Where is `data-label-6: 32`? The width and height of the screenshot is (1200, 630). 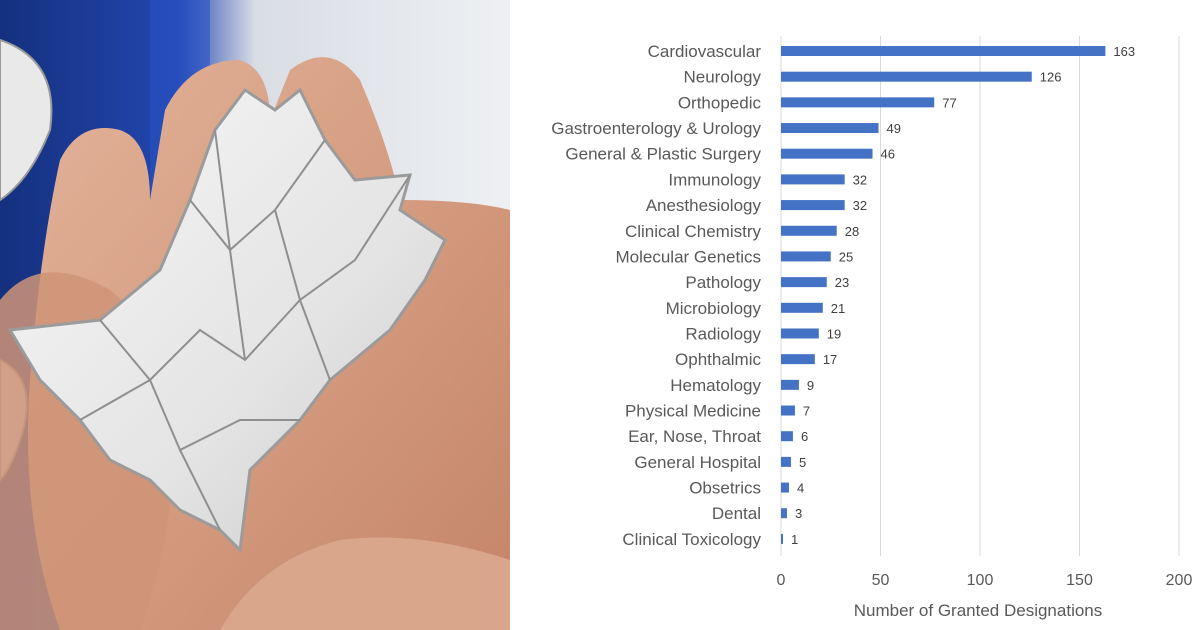 data-label-6: 32 is located at coordinates (860, 179).